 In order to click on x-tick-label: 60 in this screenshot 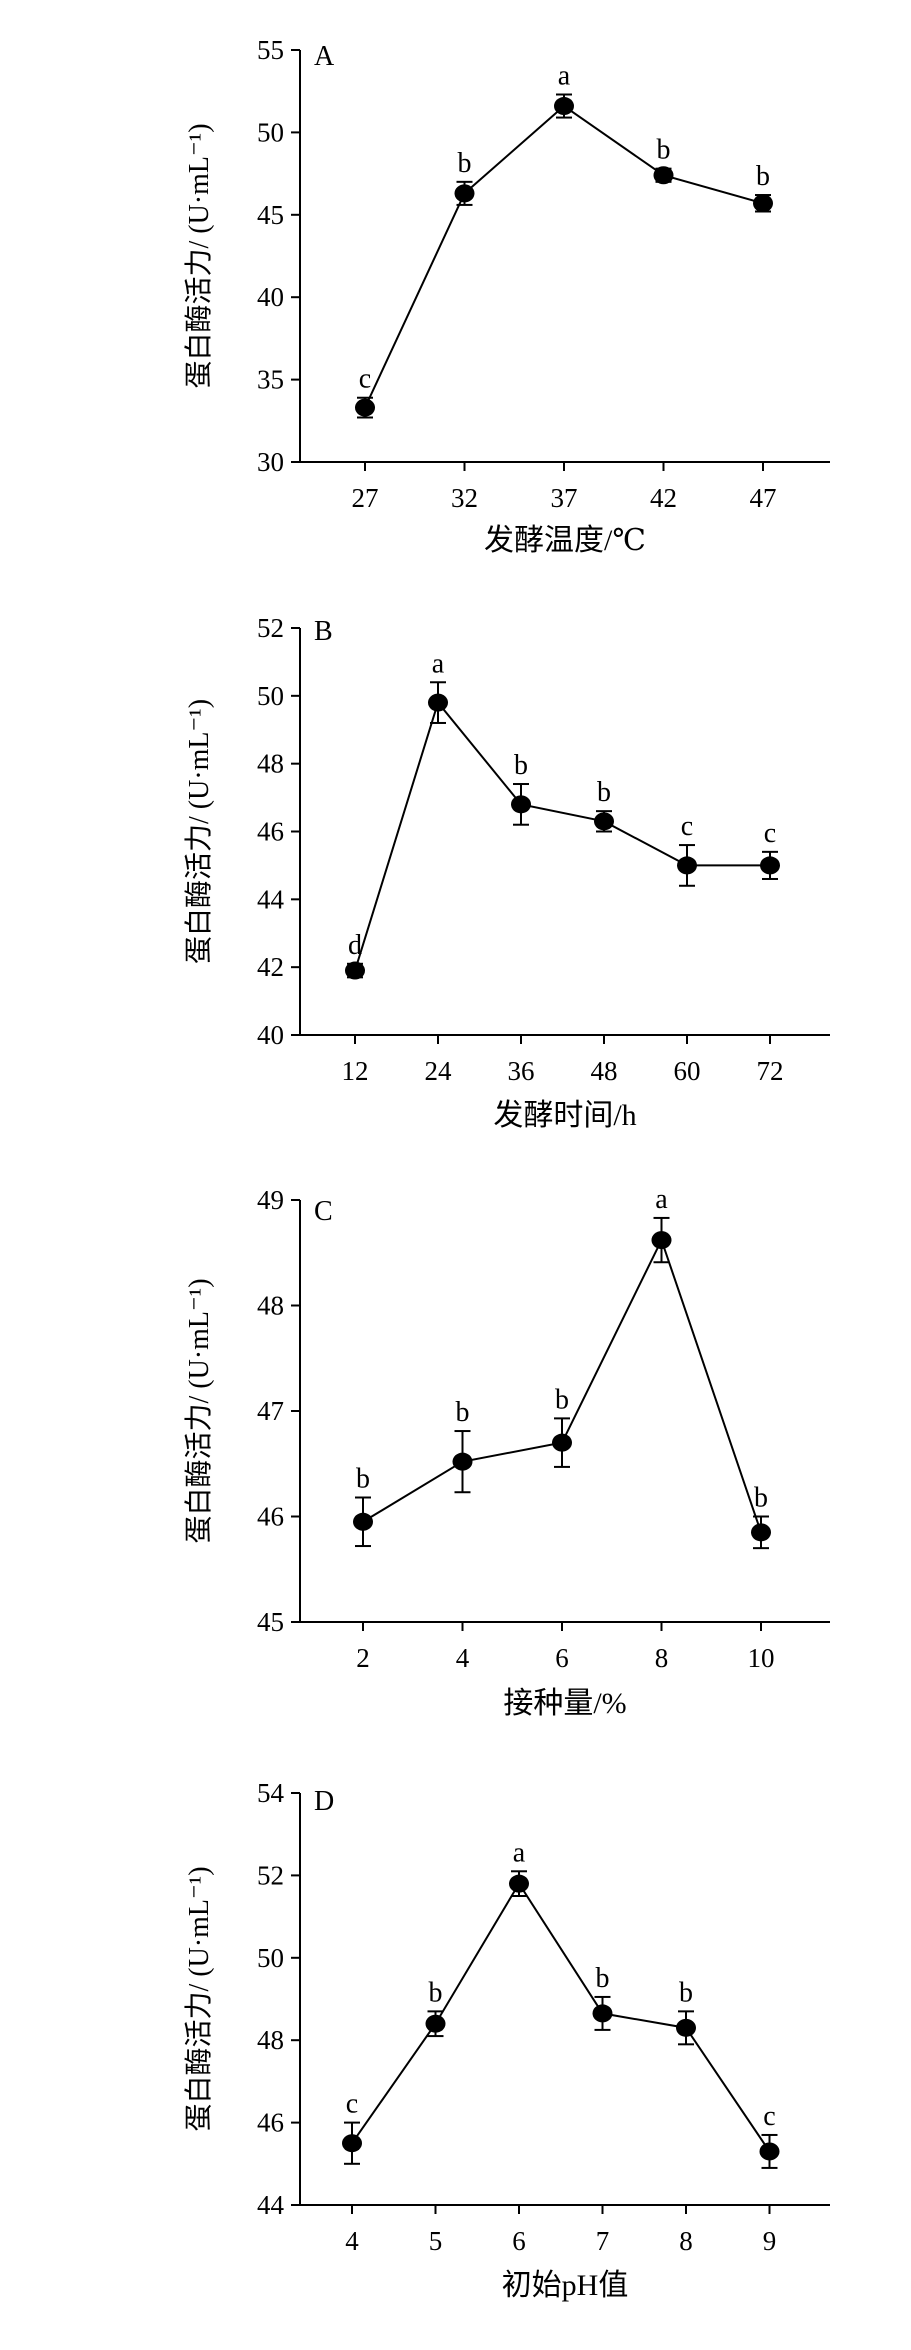, I will do `click(687, 1071)`.